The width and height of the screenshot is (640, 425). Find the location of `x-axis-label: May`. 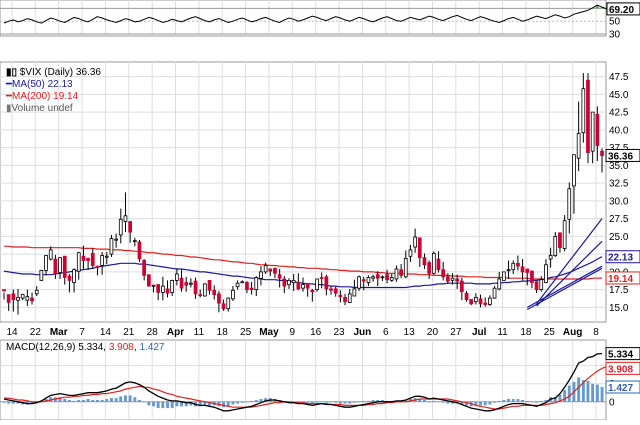

x-axis-label: May is located at coordinates (269, 332).